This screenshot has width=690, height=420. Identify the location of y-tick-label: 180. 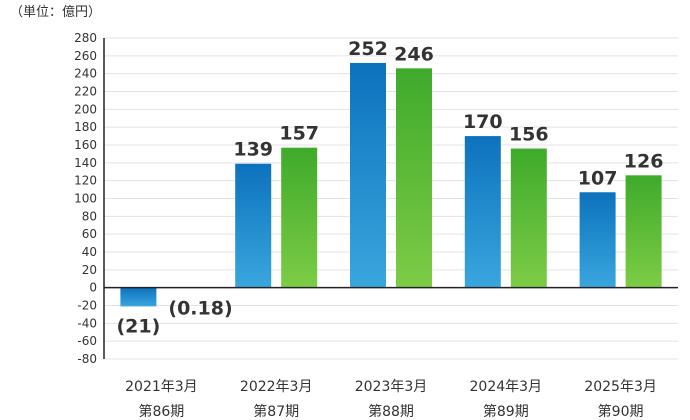
(85, 127).